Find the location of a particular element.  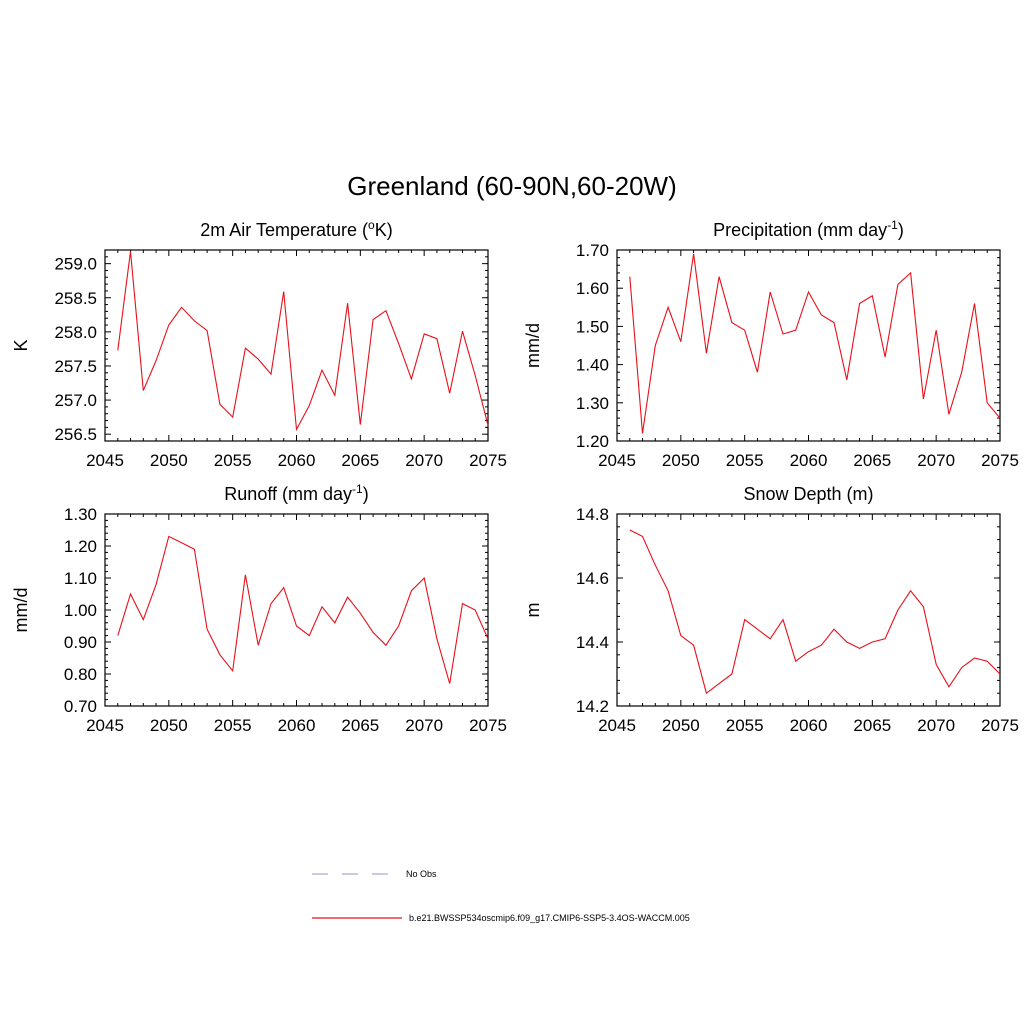

snow-depth-x-tick-label: 2065 is located at coordinates (872, 725).